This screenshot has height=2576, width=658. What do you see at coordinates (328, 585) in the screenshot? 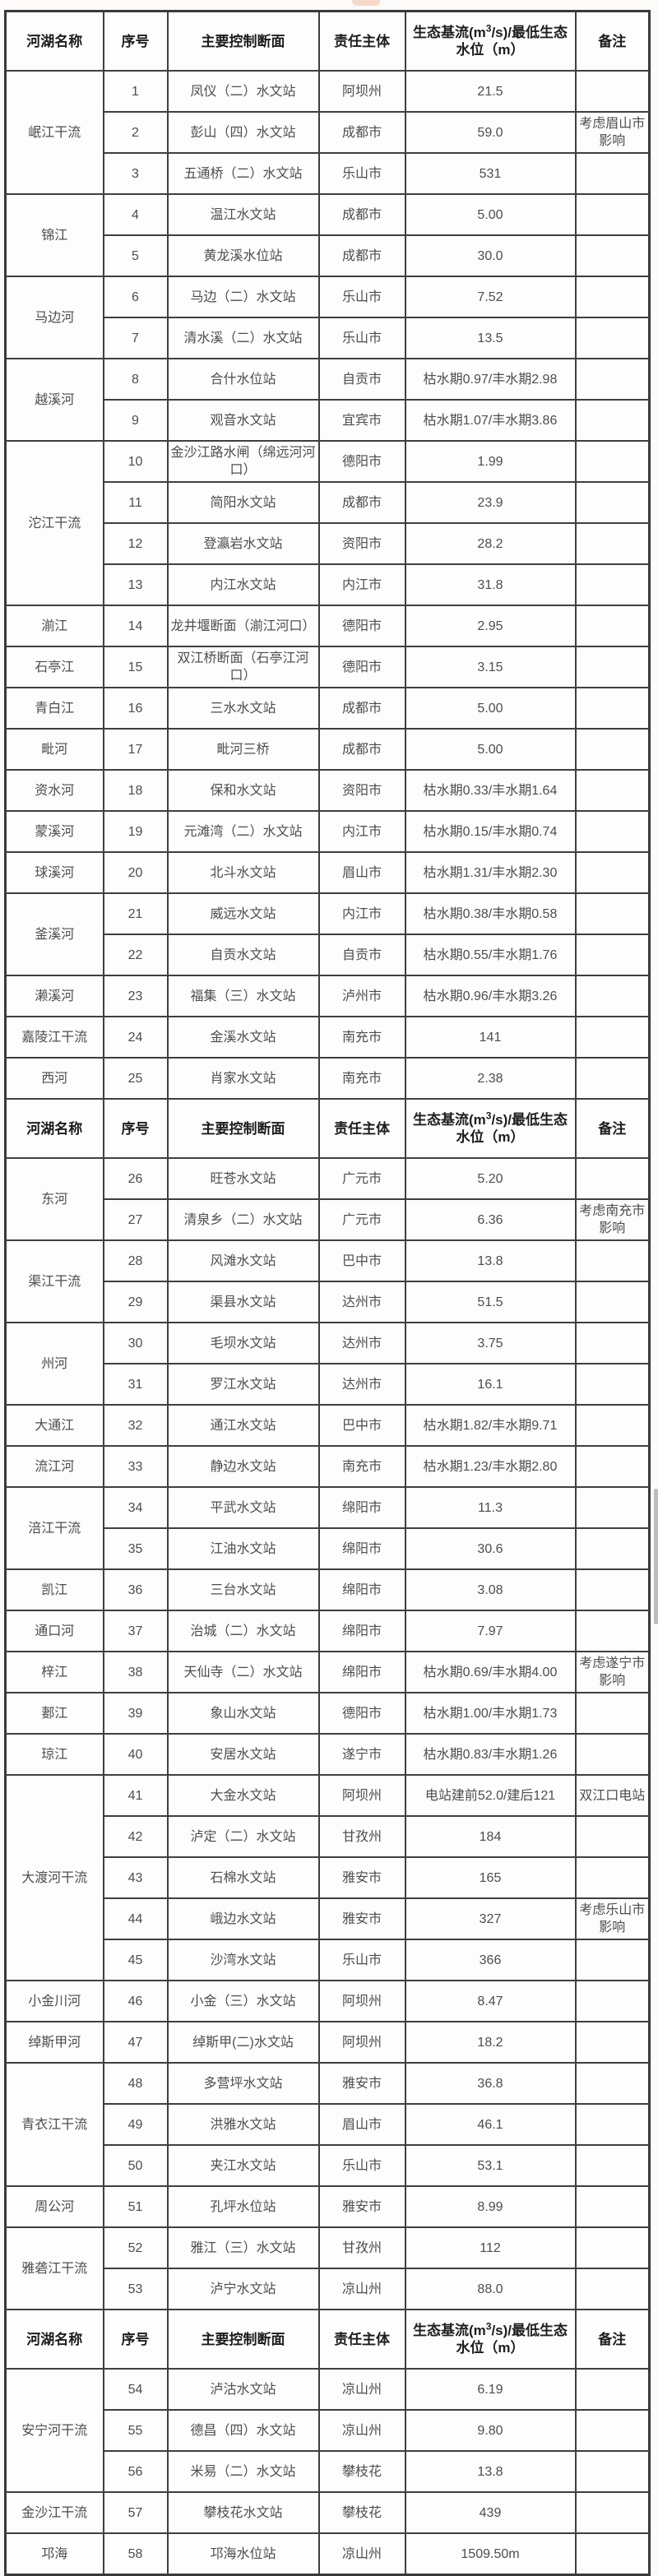
I see `table-row: 13 内江水文站 内江市 31.8` at bounding box center [328, 585].